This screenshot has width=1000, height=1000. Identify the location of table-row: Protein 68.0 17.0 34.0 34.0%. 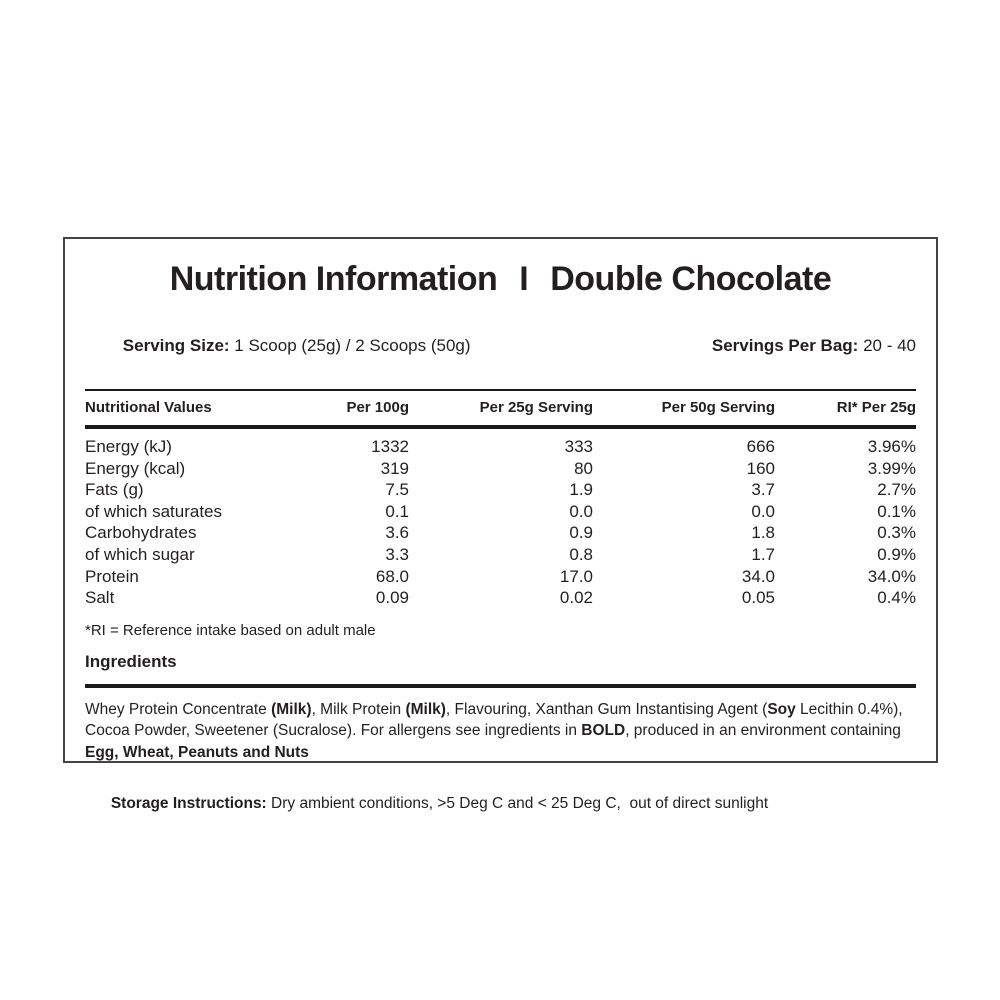
(500, 577).